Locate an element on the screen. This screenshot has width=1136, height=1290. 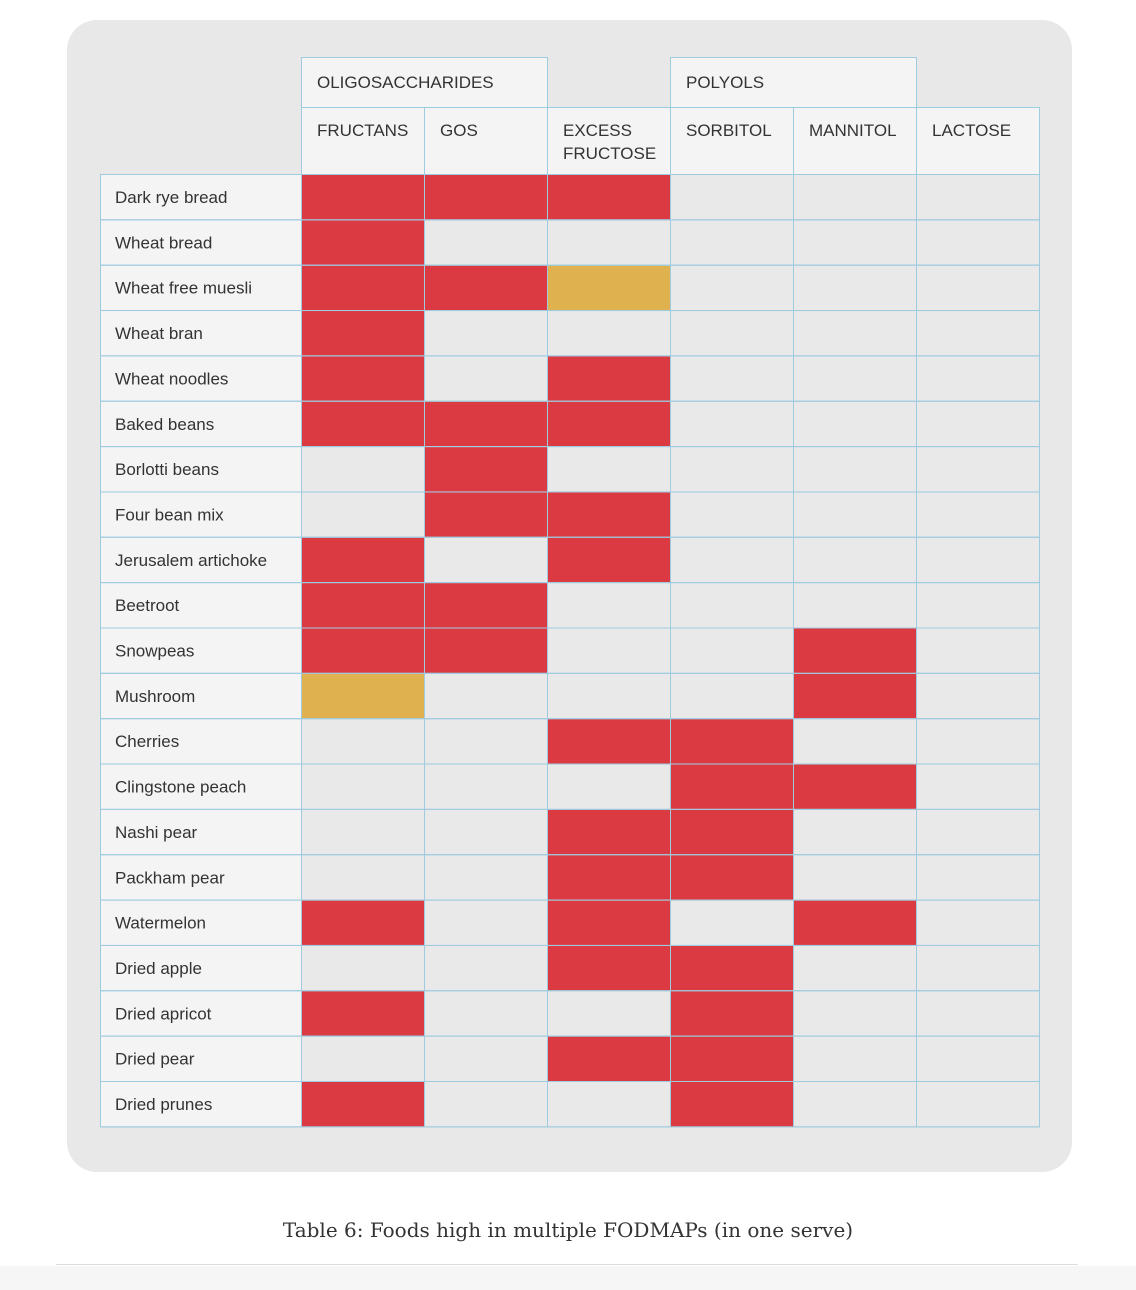
row-label: Baked beans is located at coordinates (164, 424).